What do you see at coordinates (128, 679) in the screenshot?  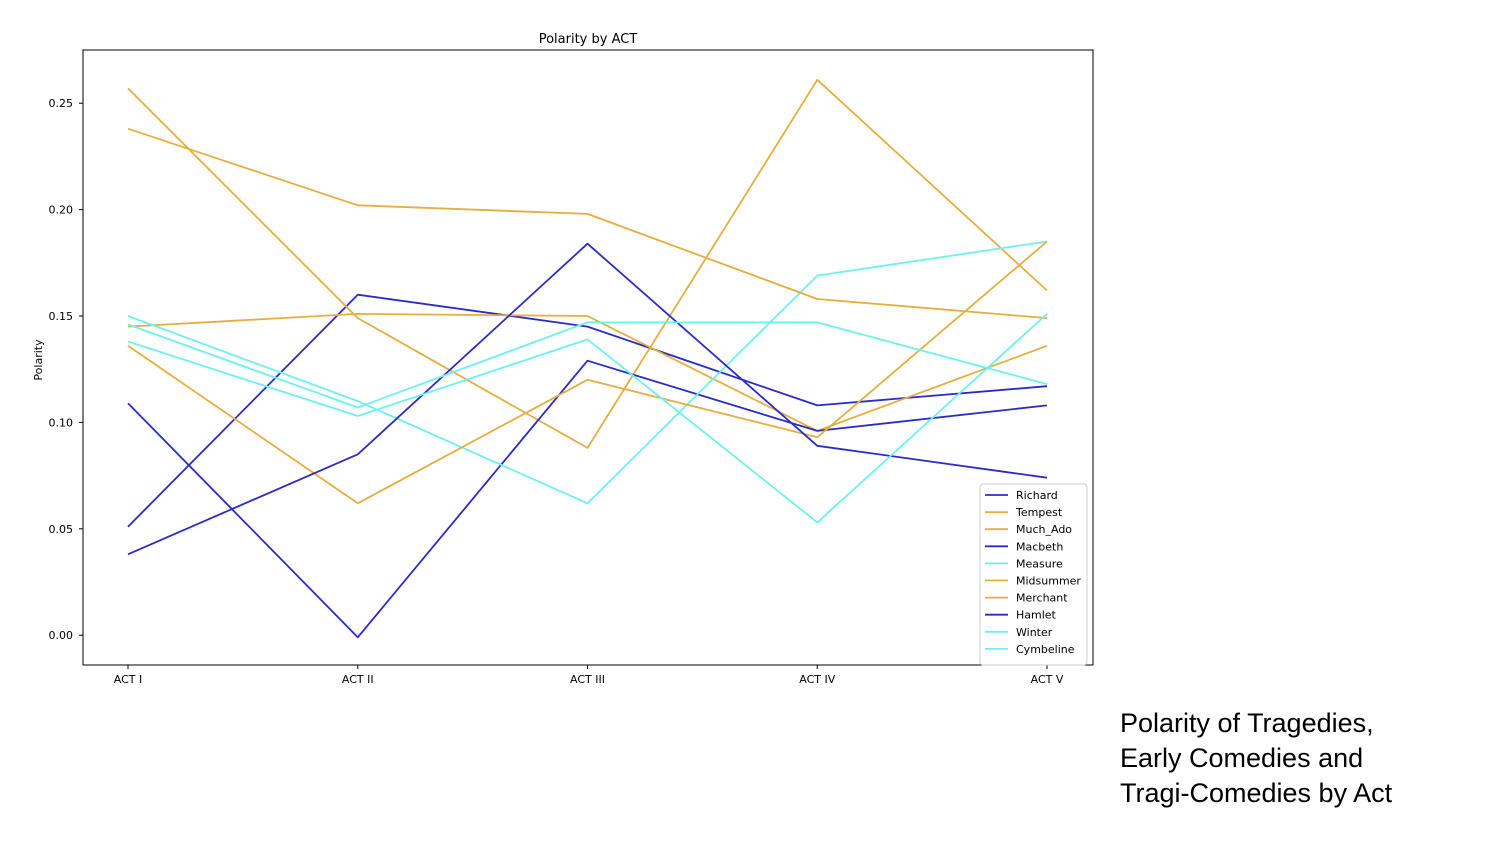 I see `x-tick-label: ACT I` at bounding box center [128, 679].